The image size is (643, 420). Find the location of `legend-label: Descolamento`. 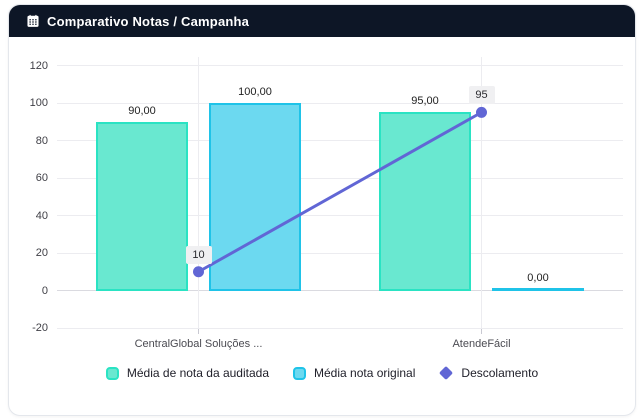

legend-label: Descolamento is located at coordinates (500, 373).